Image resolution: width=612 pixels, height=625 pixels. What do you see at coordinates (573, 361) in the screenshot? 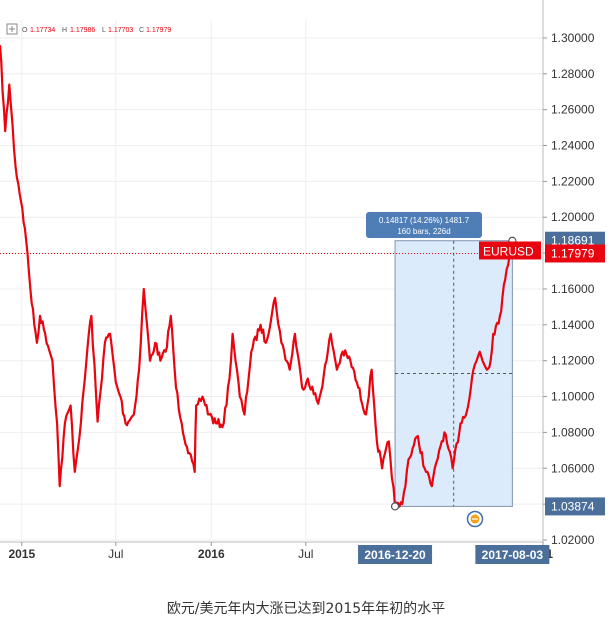
I see `y-tick-label-9: 1.12000` at bounding box center [573, 361].